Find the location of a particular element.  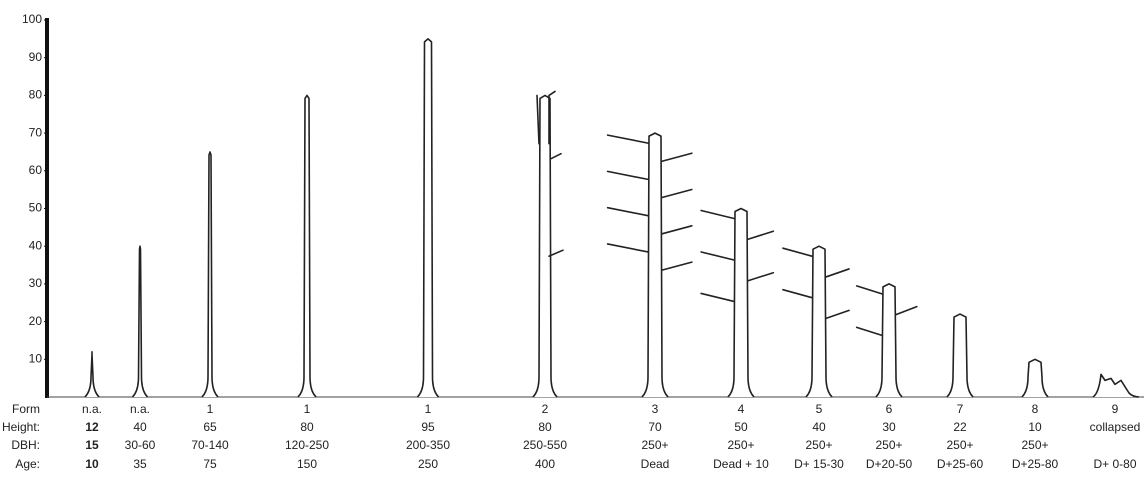

cell-age: D+ 0-80 is located at coordinates (1114, 464).